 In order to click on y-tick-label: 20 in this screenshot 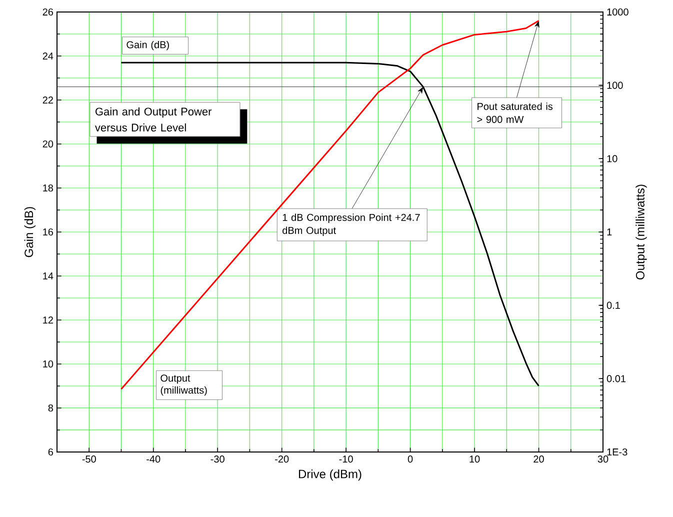, I will do `click(48, 144)`.